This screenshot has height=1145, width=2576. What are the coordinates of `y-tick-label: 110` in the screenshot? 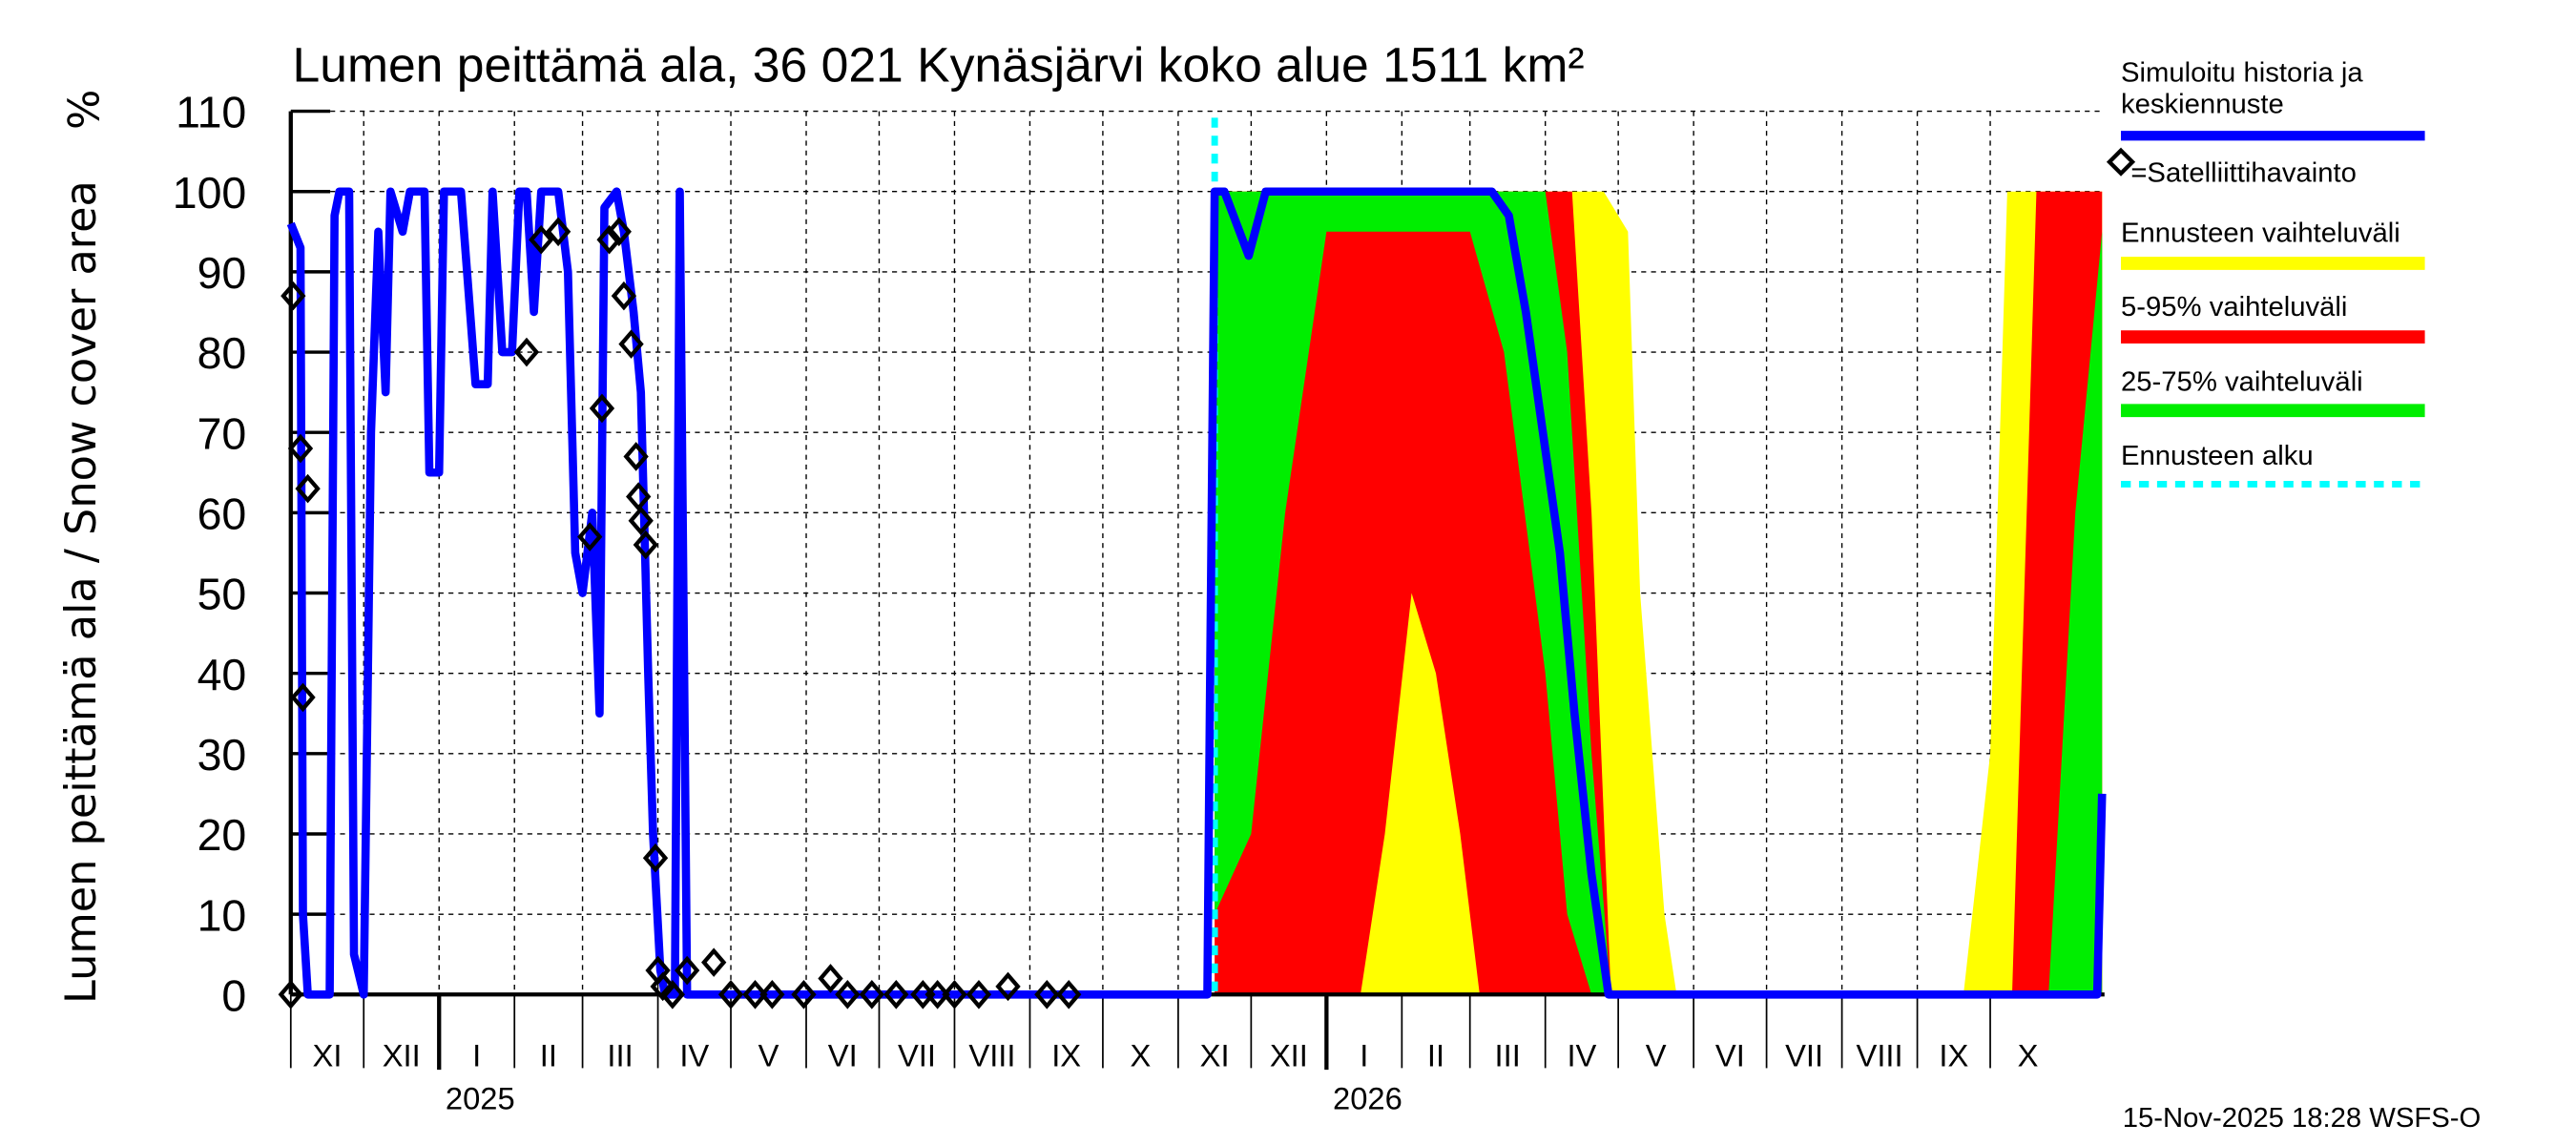 It's located at (211, 113).